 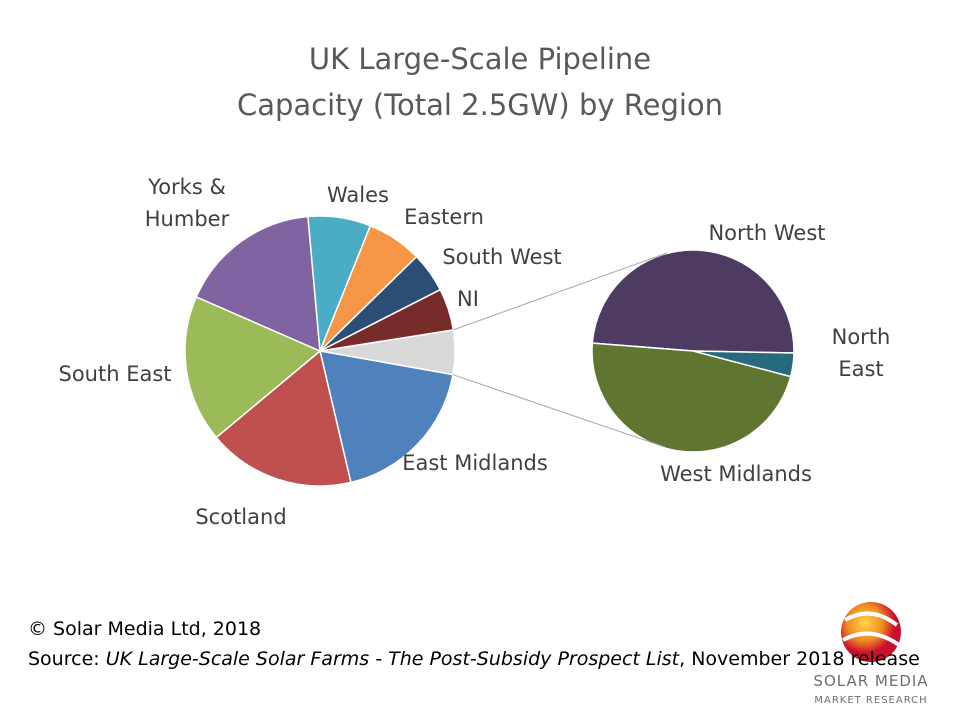 What do you see at coordinates (799, 659) in the screenshot?
I see `source-suffix: , November 2018 release` at bounding box center [799, 659].